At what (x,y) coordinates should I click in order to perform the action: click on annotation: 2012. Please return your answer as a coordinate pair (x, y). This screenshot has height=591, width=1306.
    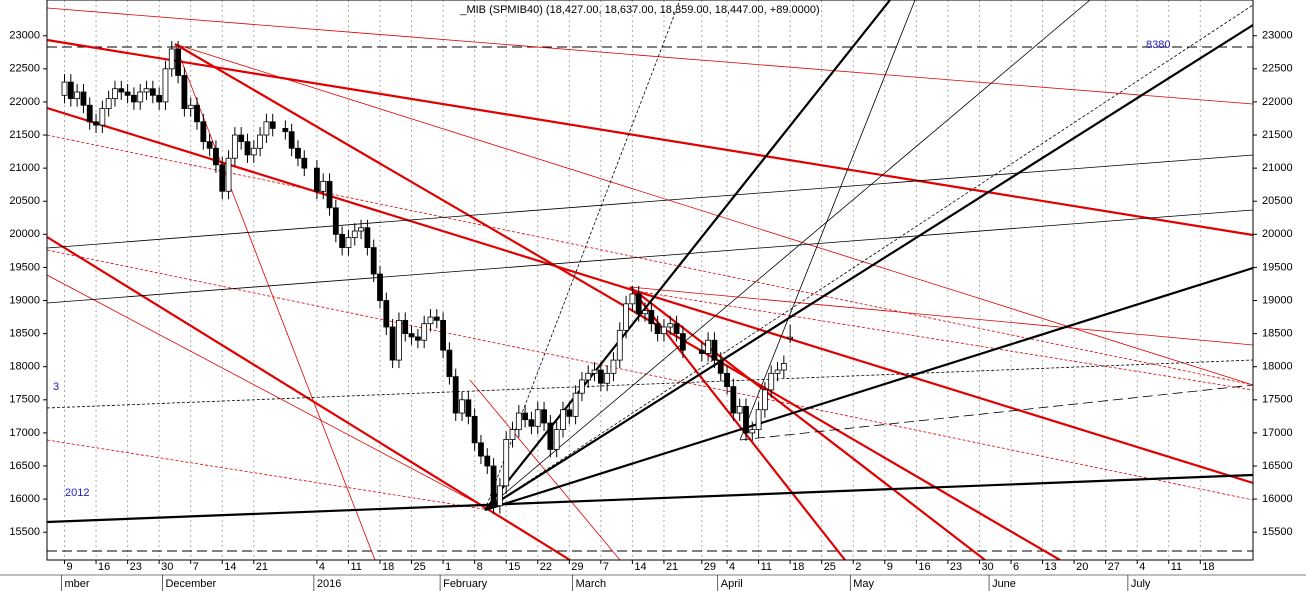
    Looking at the image, I should click on (77, 493).